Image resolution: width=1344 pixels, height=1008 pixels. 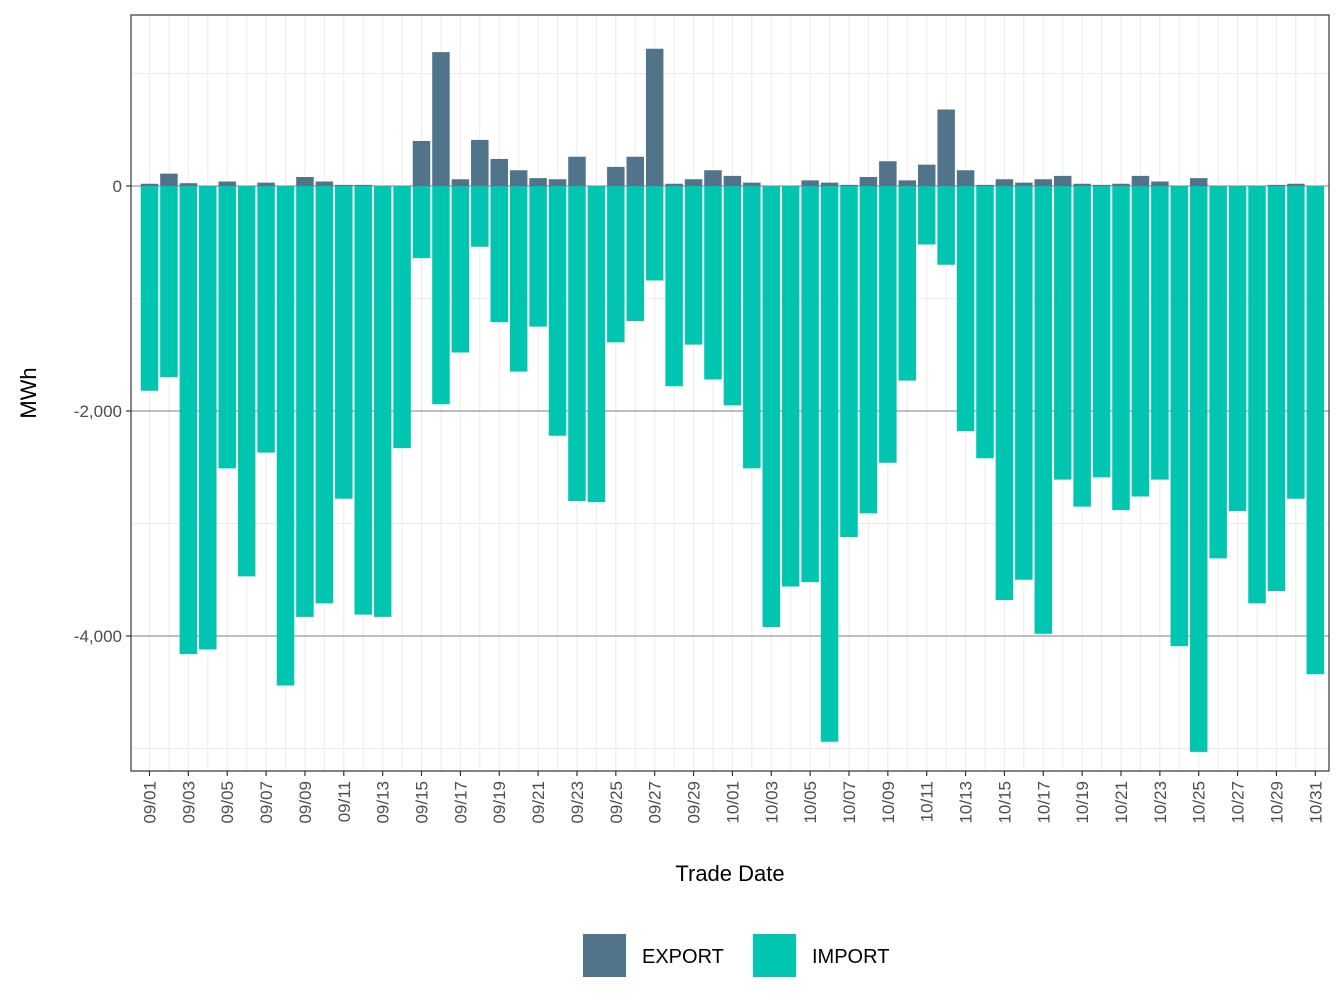 What do you see at coordinates (683, 957) in the screenshot?
I see `legend-label-export: EXPORT` at bounding box center [683, 957].